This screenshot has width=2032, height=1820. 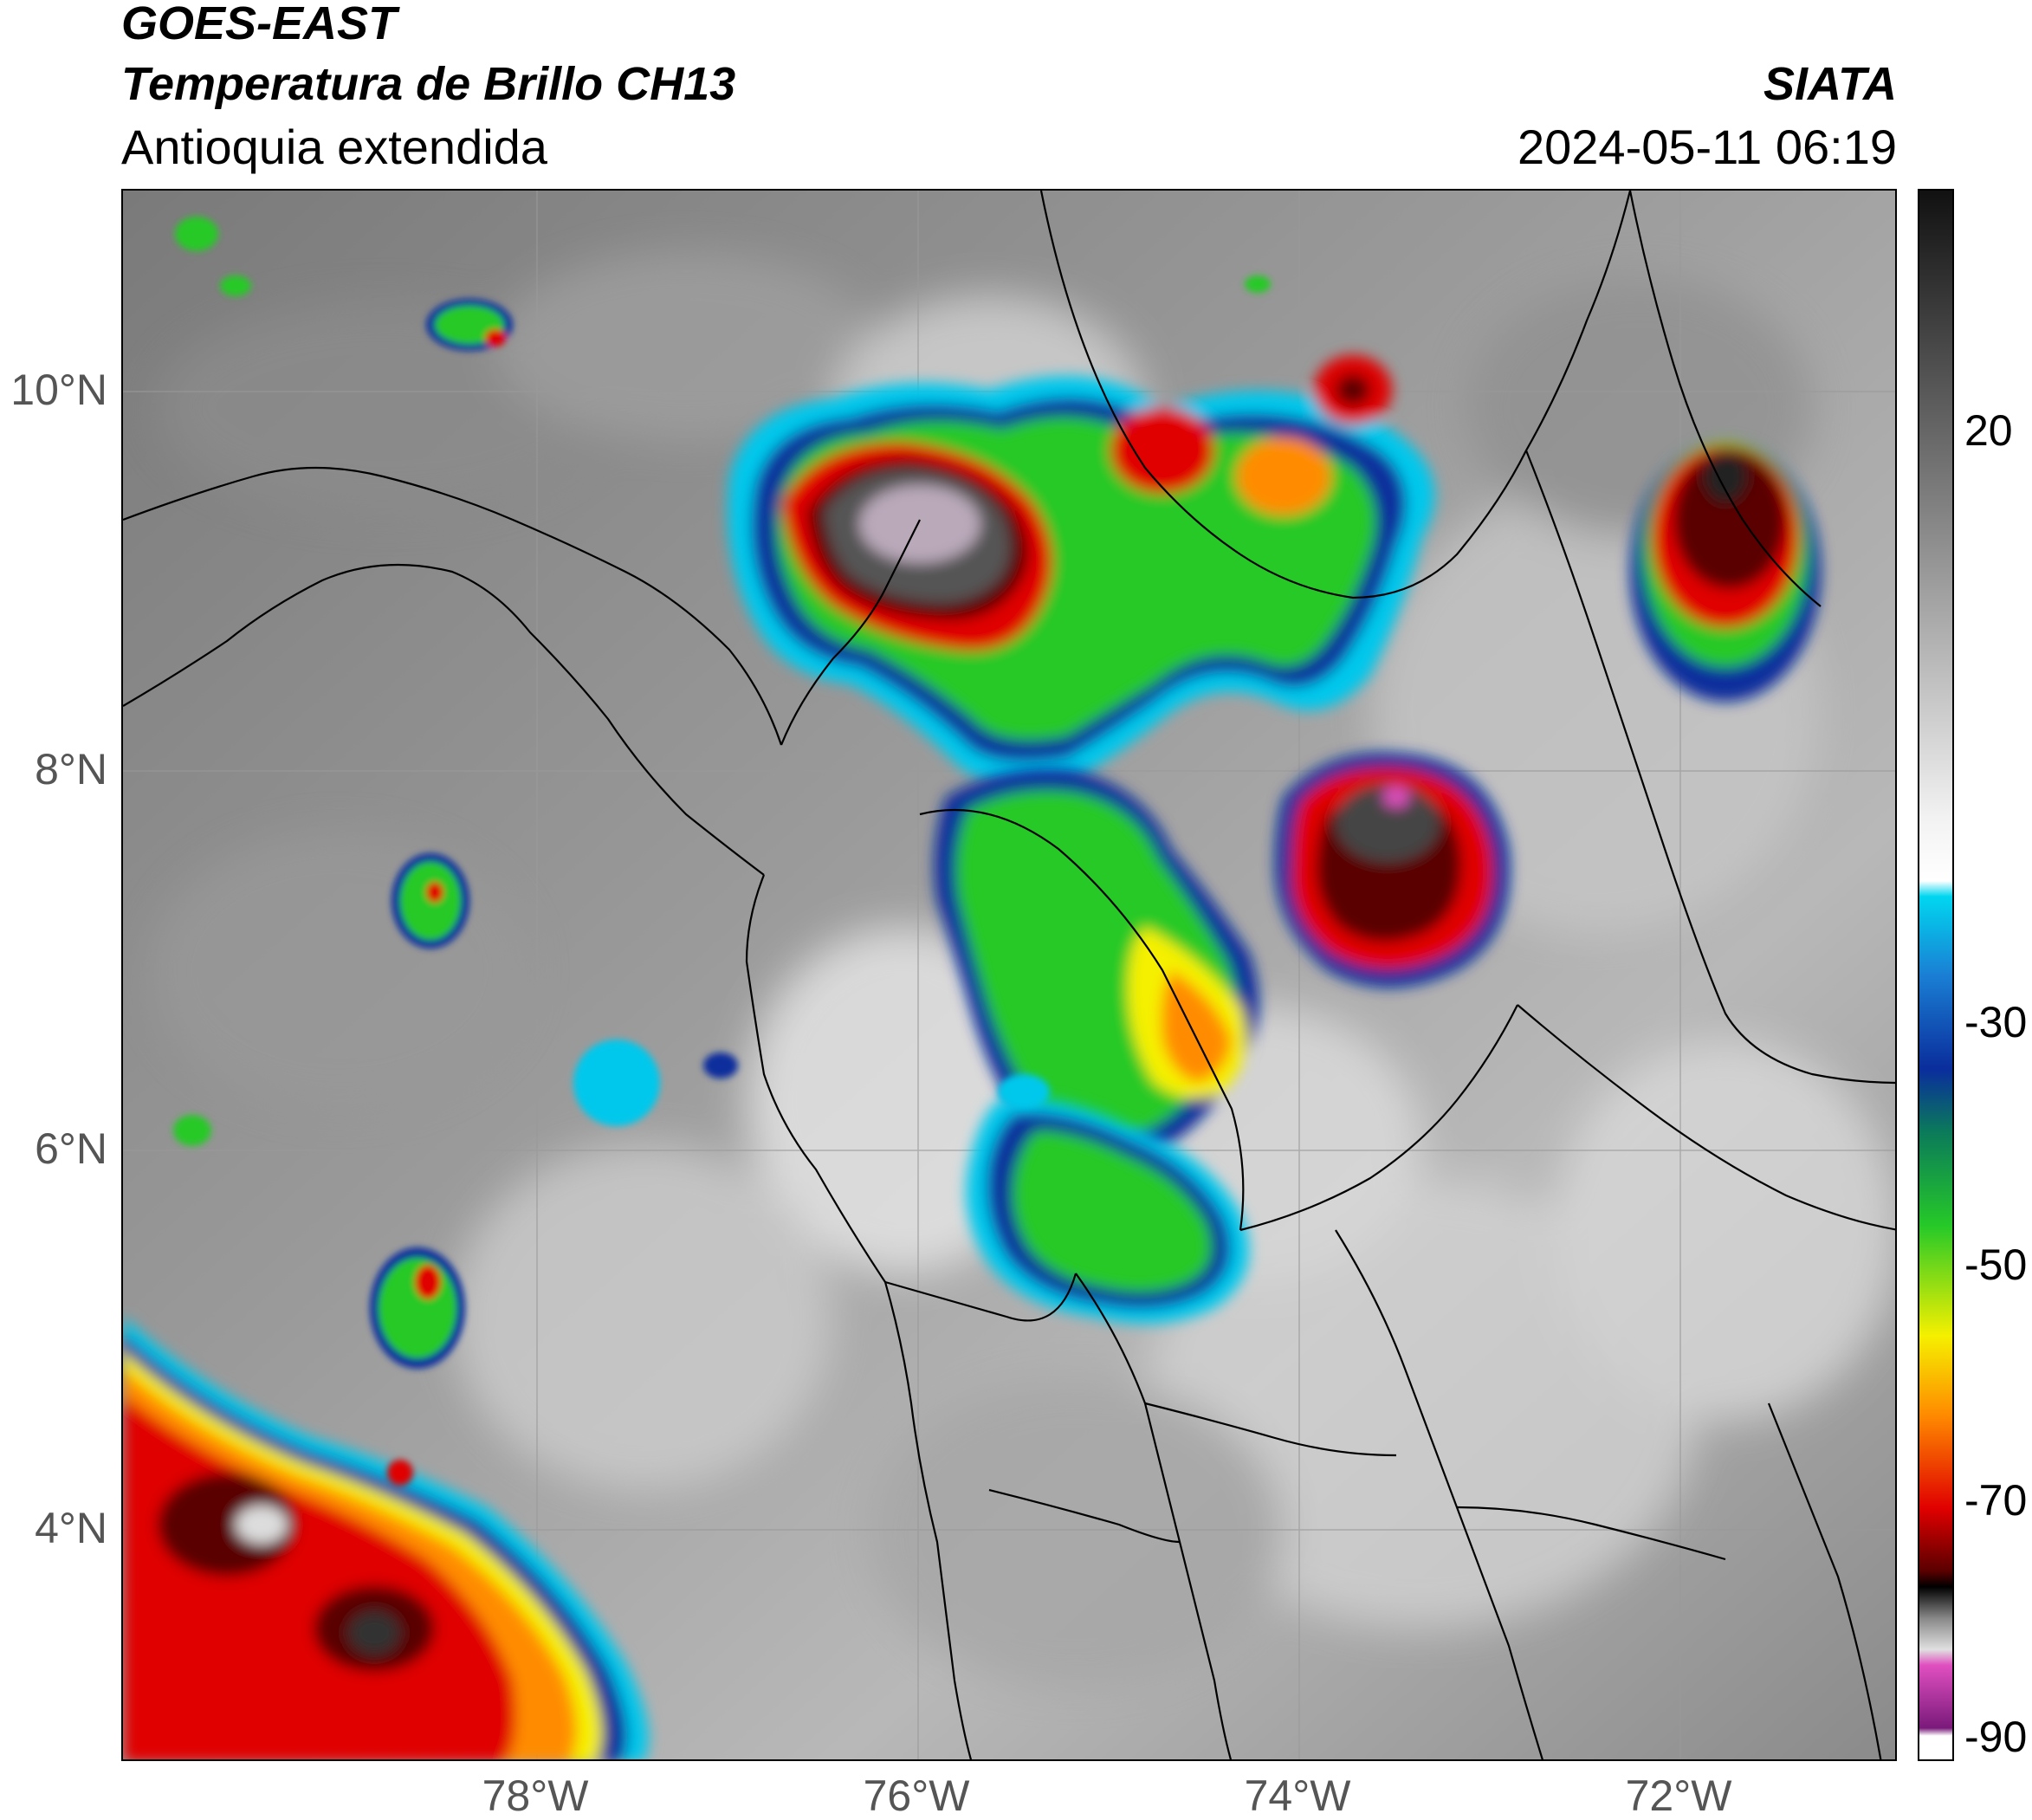 What do you see at coordinates (850, 632) in the screenshot?
I see `uraba-coast` at bounding box center [850, 632].